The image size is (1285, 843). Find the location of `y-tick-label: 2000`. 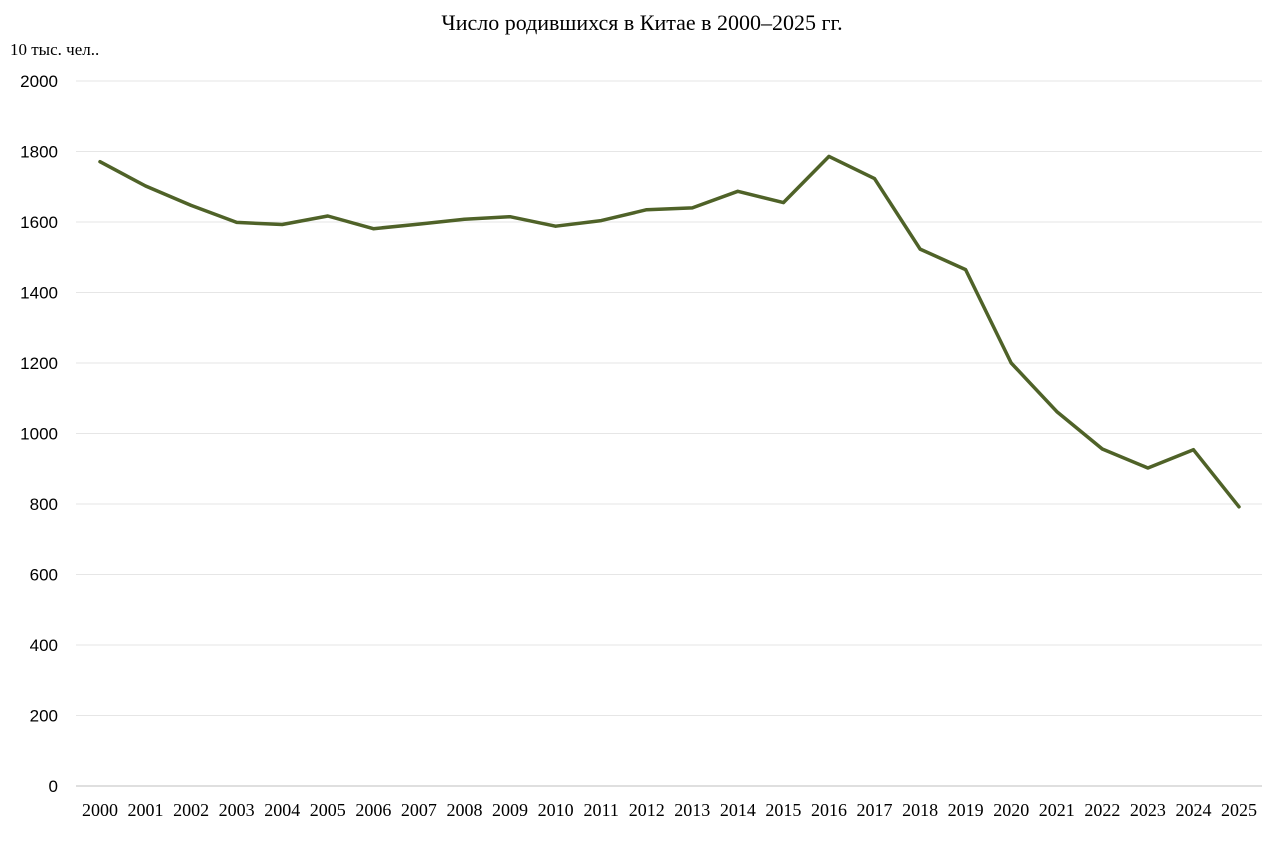

y-tick-label: 2000 is located at coordinates (39, 81).